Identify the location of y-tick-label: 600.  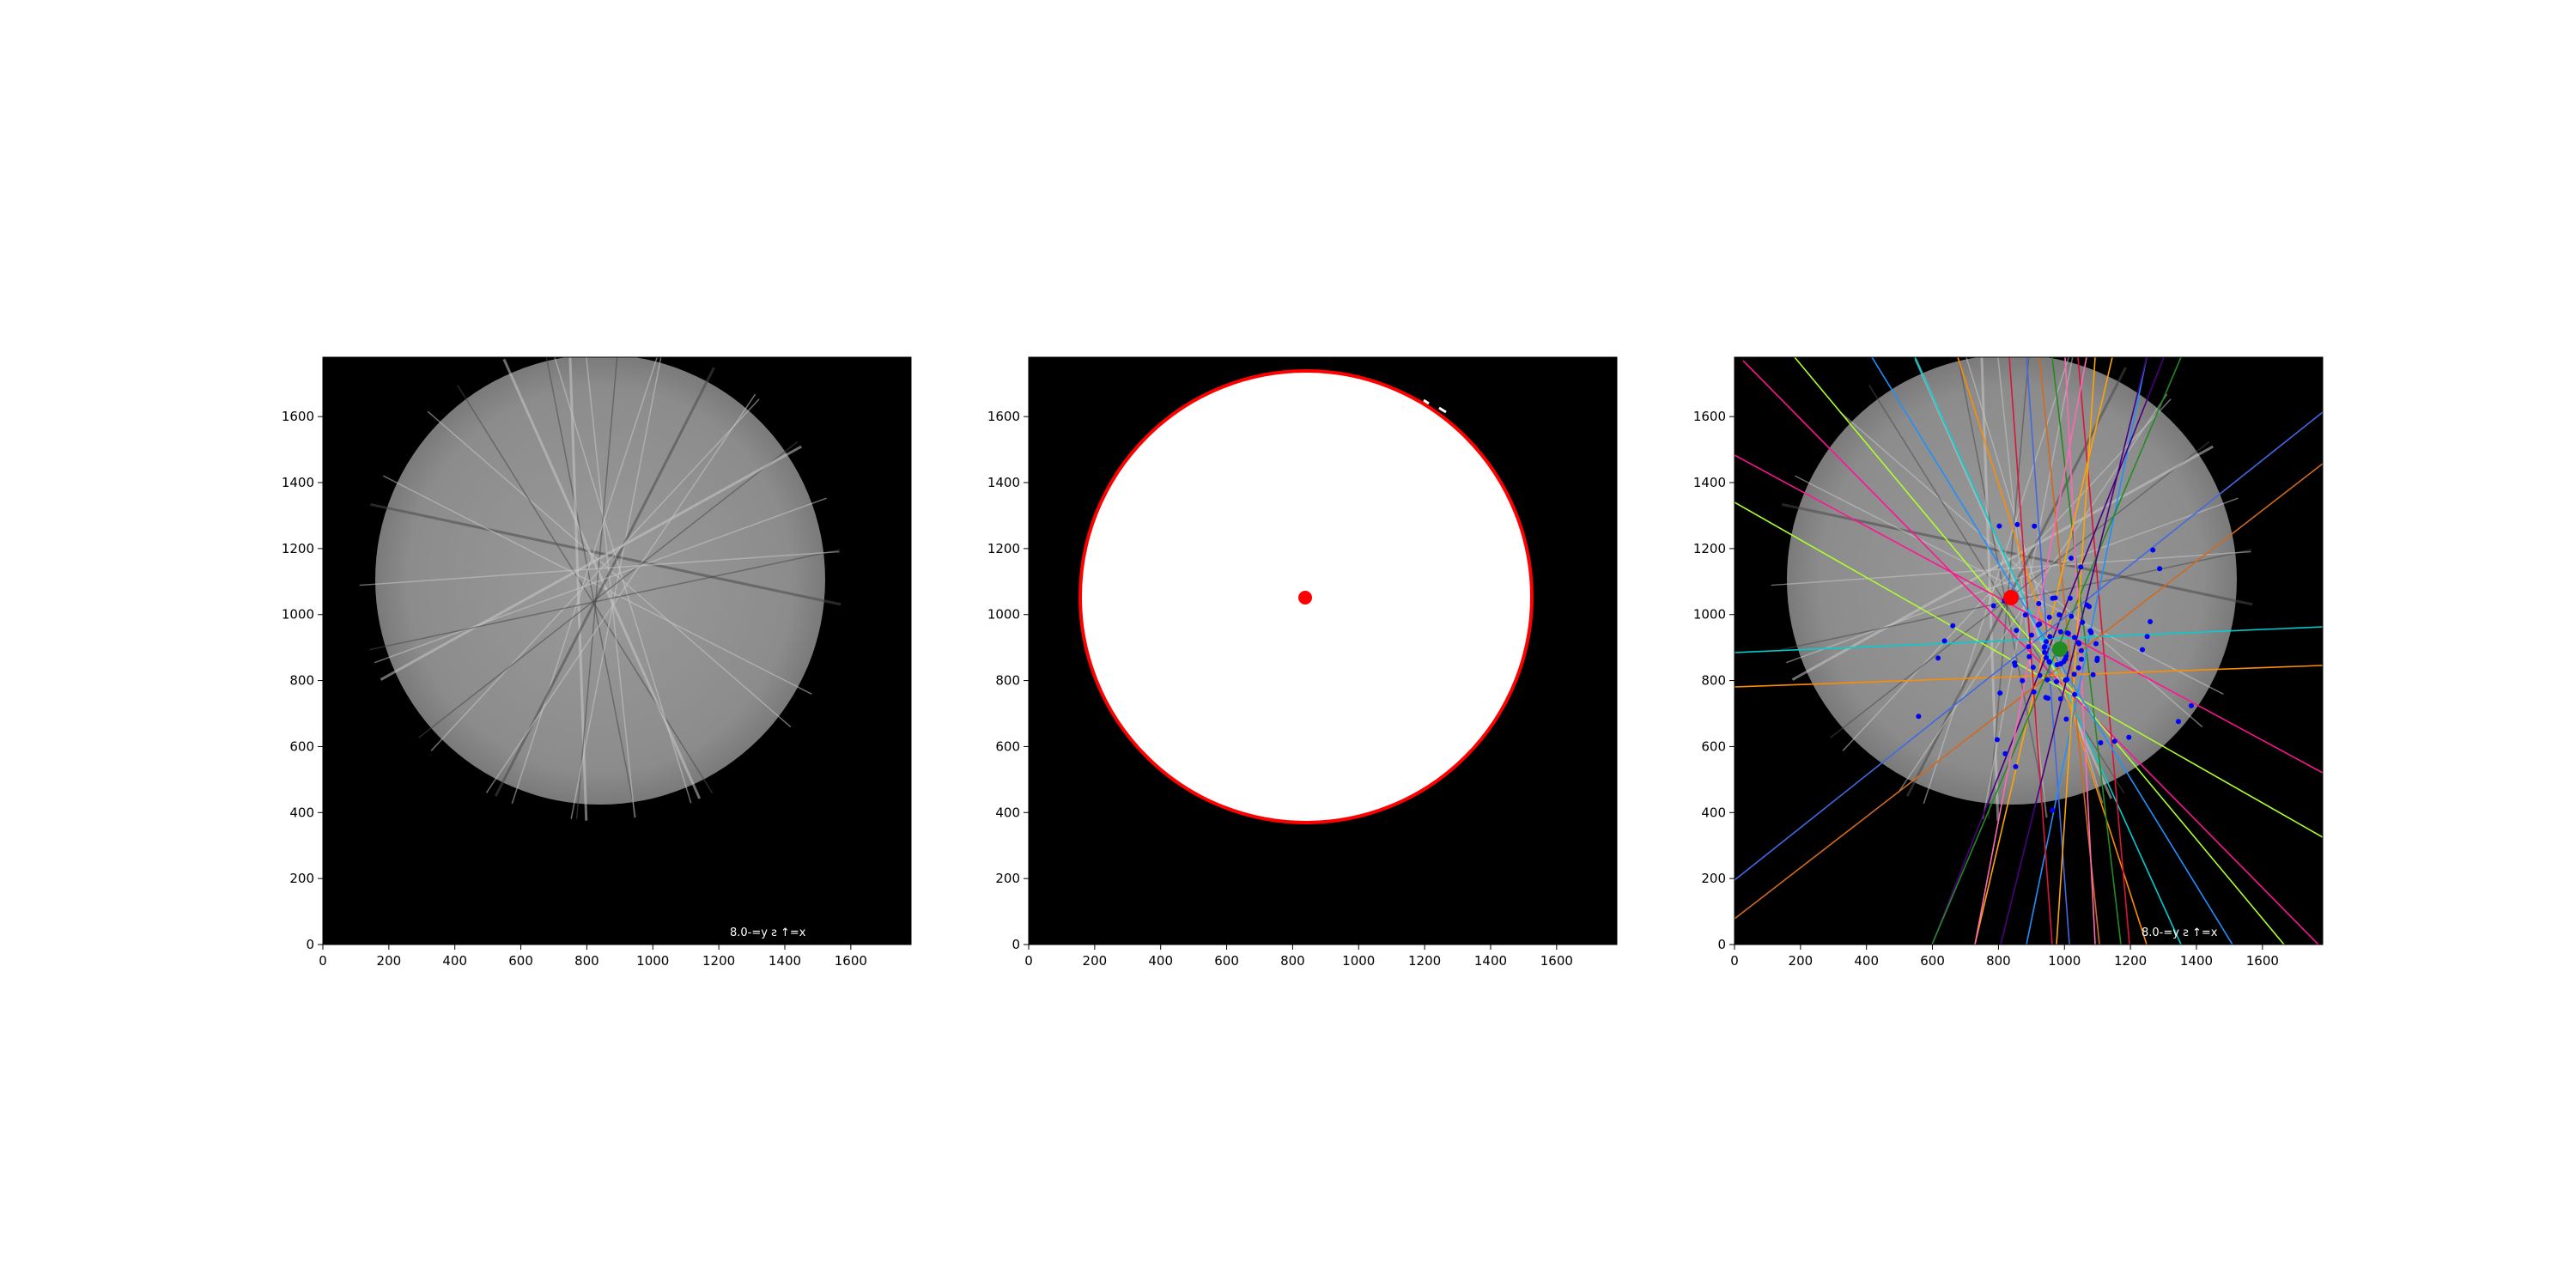
(301, 746).